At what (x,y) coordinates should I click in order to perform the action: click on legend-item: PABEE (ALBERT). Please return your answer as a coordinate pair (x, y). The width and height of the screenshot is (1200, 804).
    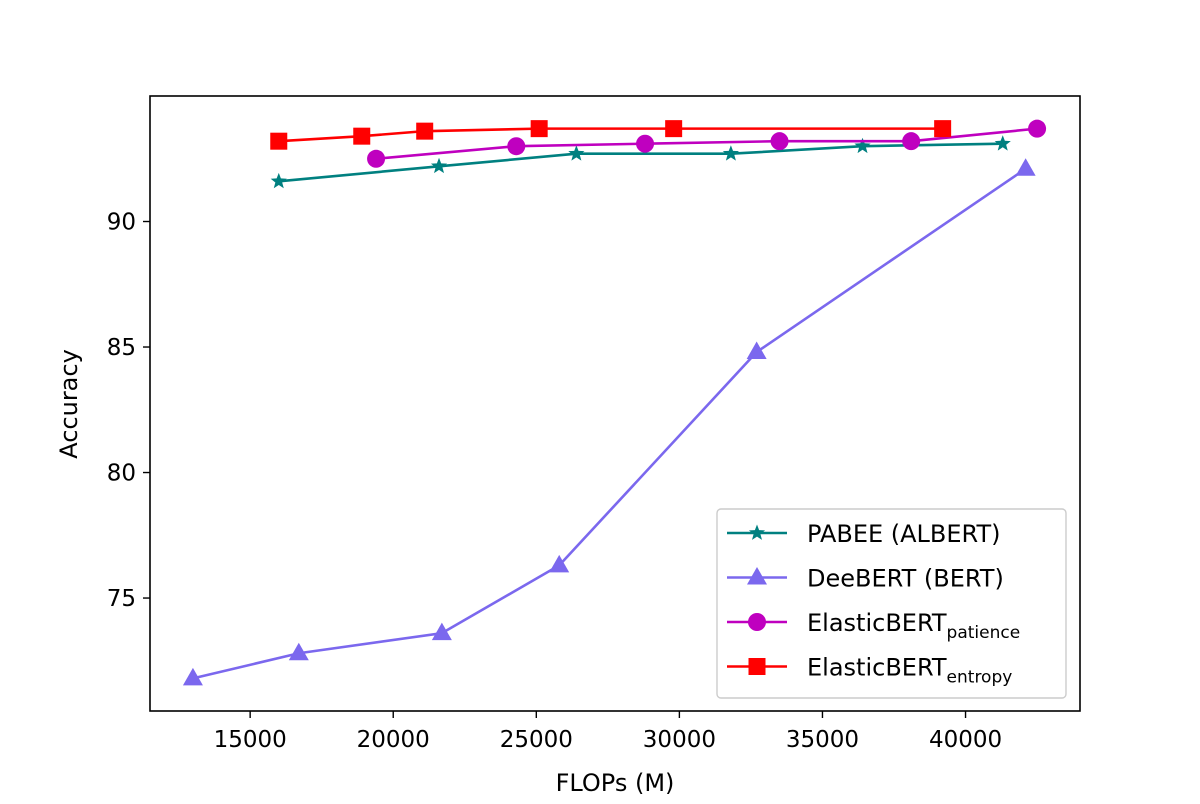
    Looking at the image, I should click on (864, 534).